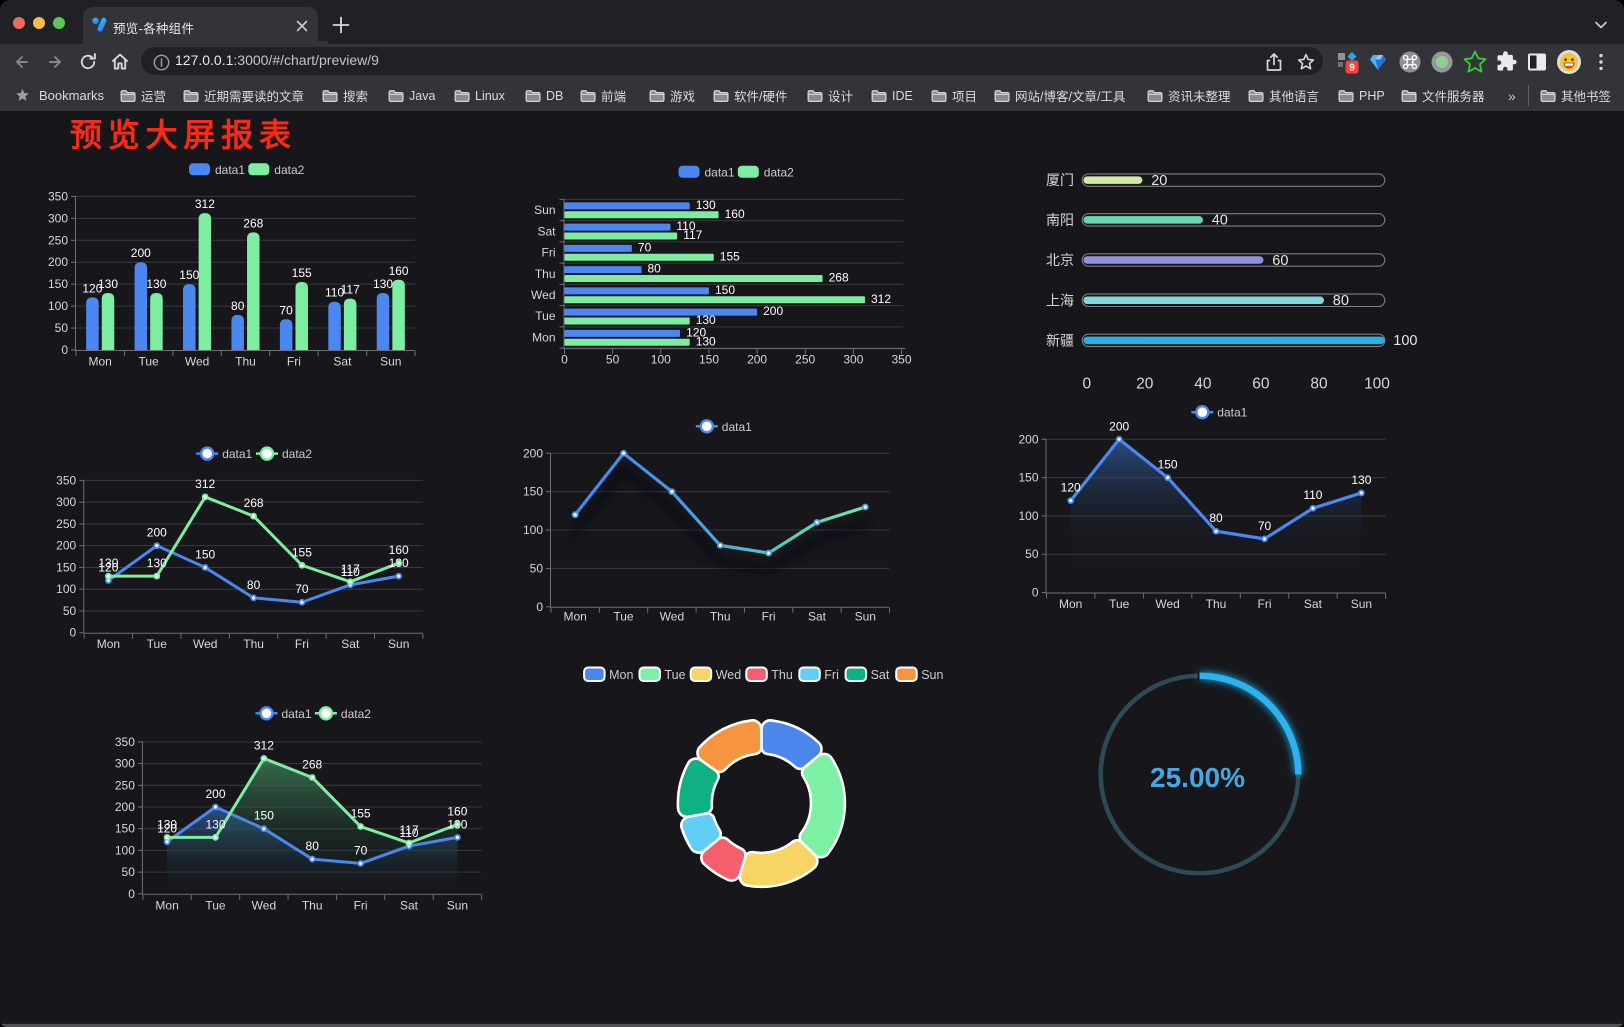  What do you see at coordinates (1060, 220) in the screenshot?
I see `svg-text: 南阳` at bounding box center [1060, 220].